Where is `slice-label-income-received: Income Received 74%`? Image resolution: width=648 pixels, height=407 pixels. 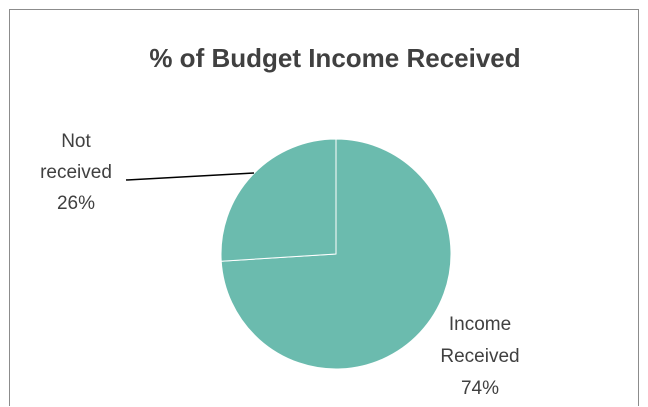 slice-label-income-received: Income Received 74% is located at coordinates (479, 356).